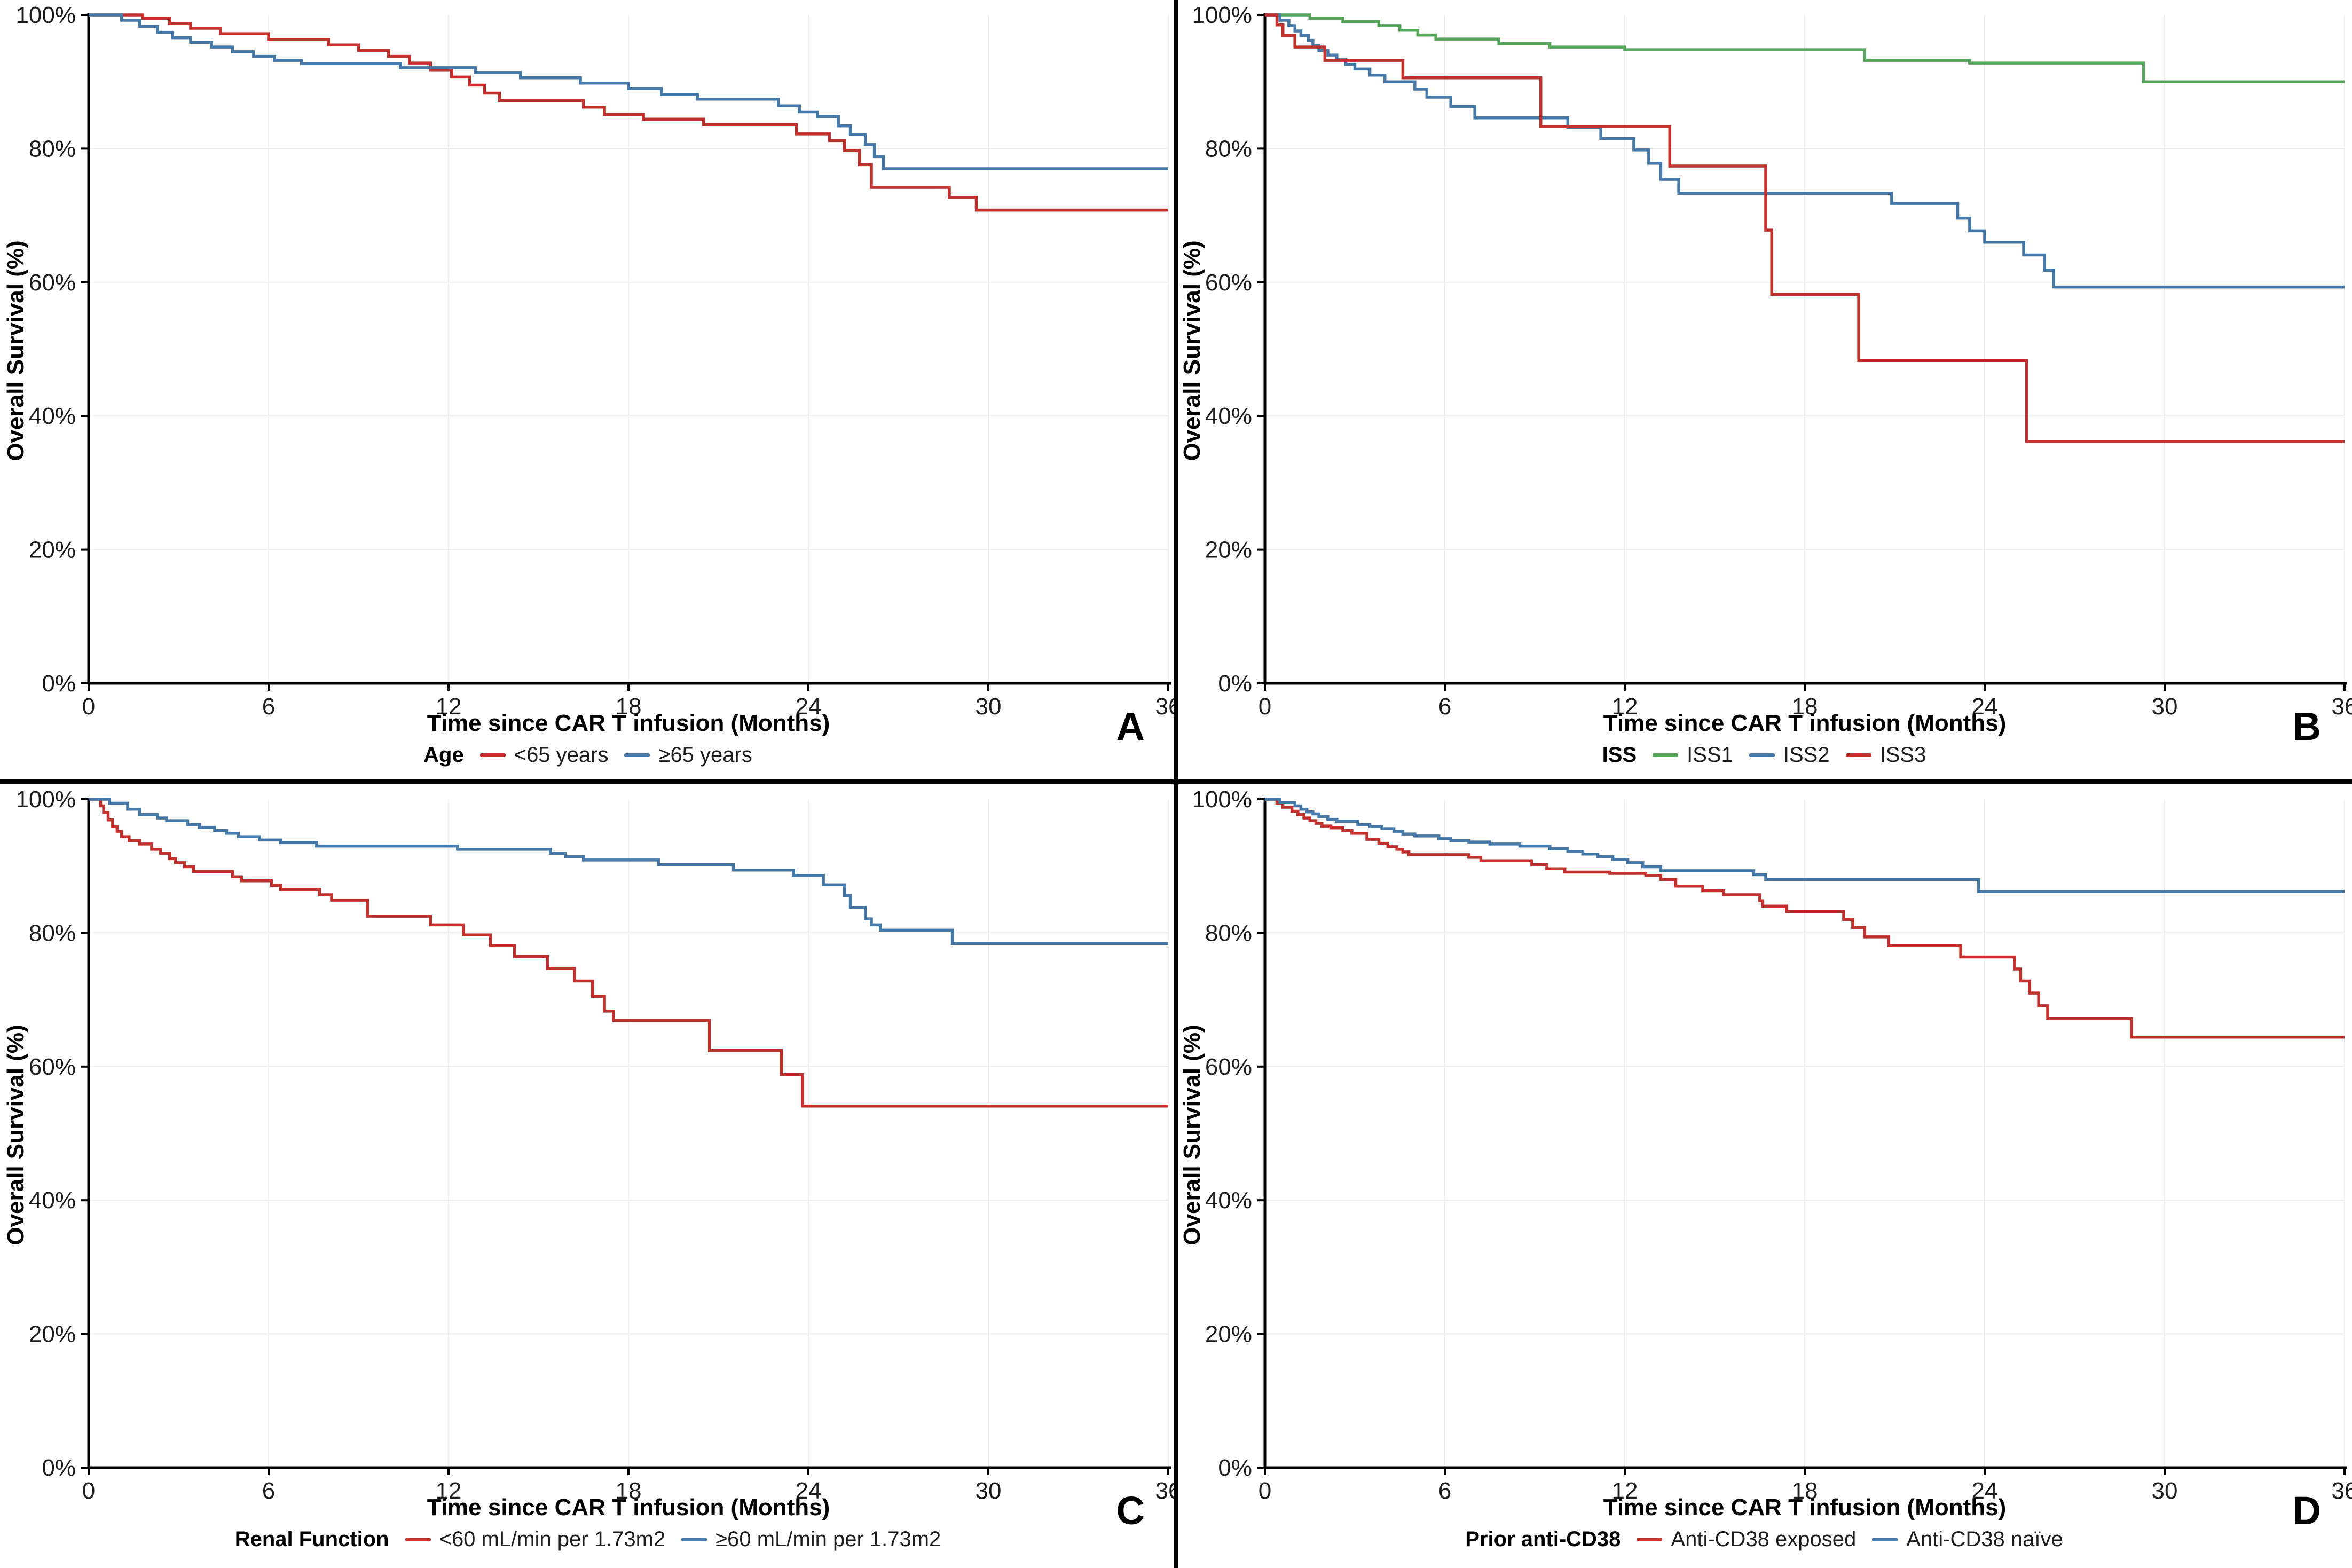  What do you see at coordinates (705, 755) in the screenshot?
I see `legend-label: ≥65 years` at bounding box center [705, 755].